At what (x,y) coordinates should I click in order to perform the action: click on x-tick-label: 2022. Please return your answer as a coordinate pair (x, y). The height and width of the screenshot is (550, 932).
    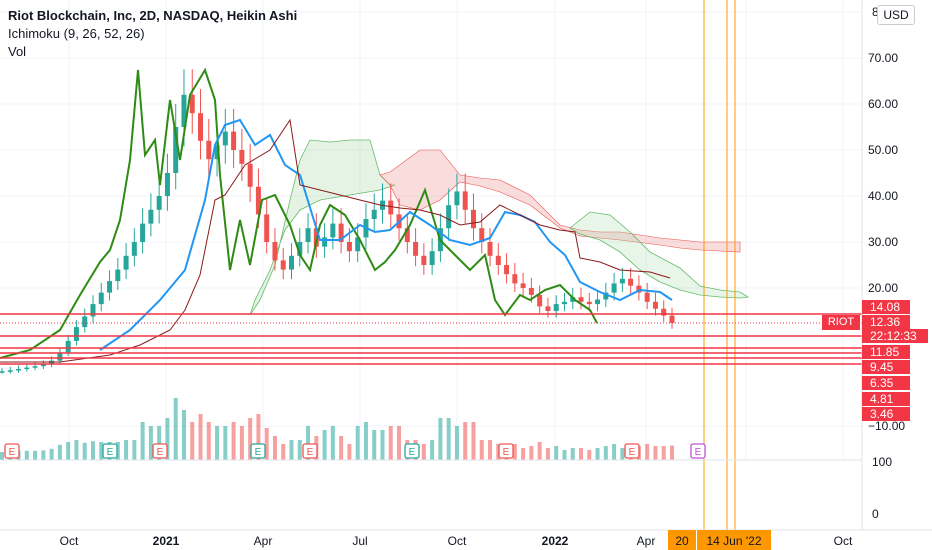
    Looking at the image, I should click on (555, 541).